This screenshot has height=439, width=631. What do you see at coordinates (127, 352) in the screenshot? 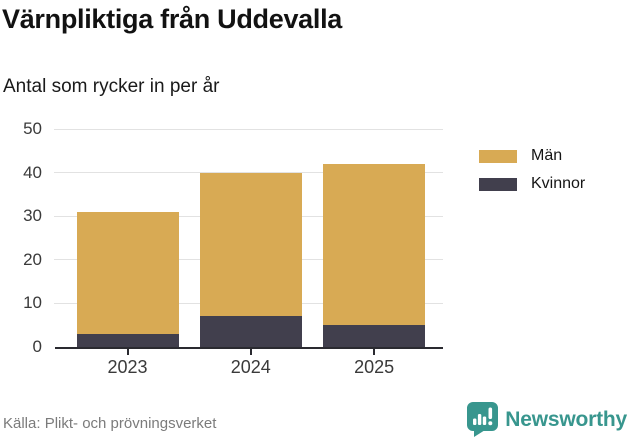
I see `x-tick-2023` at bounding box center [127, 352].